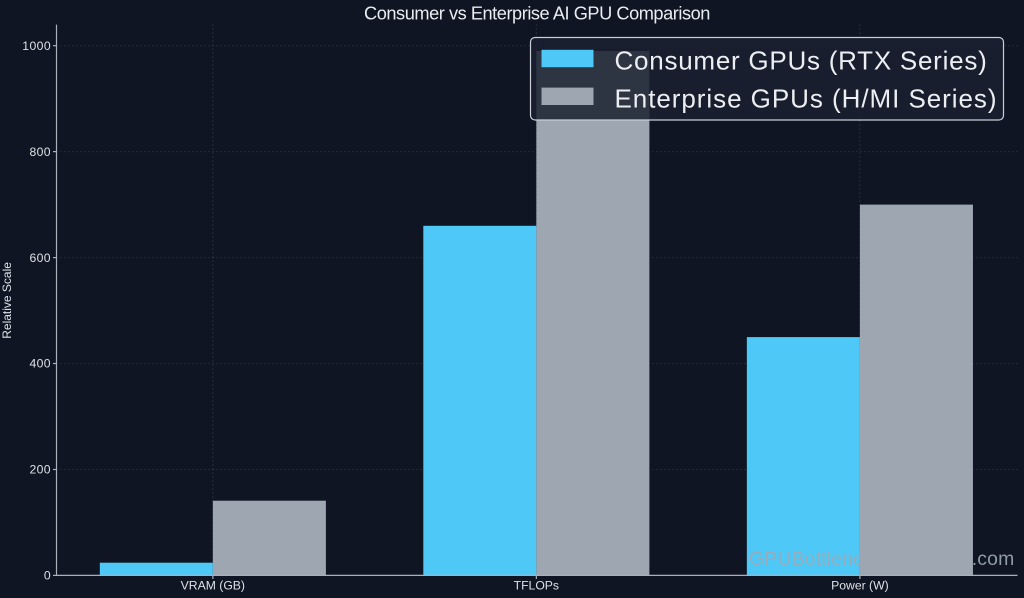  What do you see at coordinates (537, 14) in the screenshot?
I see `svg-text:Consumer vs Enterprise AI GPU: Consumer vs Enterprise AI GPU Comparison` at bounding box center [537, 14].